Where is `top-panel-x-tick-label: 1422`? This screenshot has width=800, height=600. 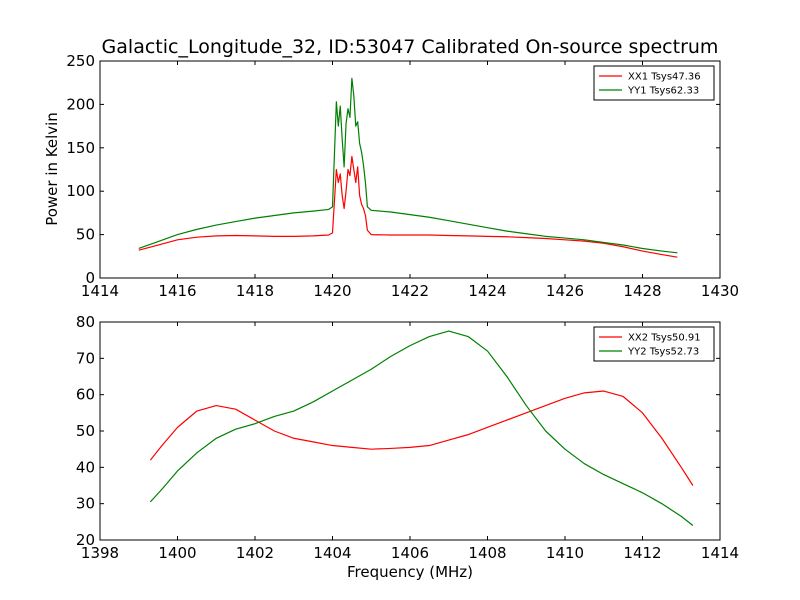 top-panel-x-tick-label: 1422 is located at coordinates (410, 291).